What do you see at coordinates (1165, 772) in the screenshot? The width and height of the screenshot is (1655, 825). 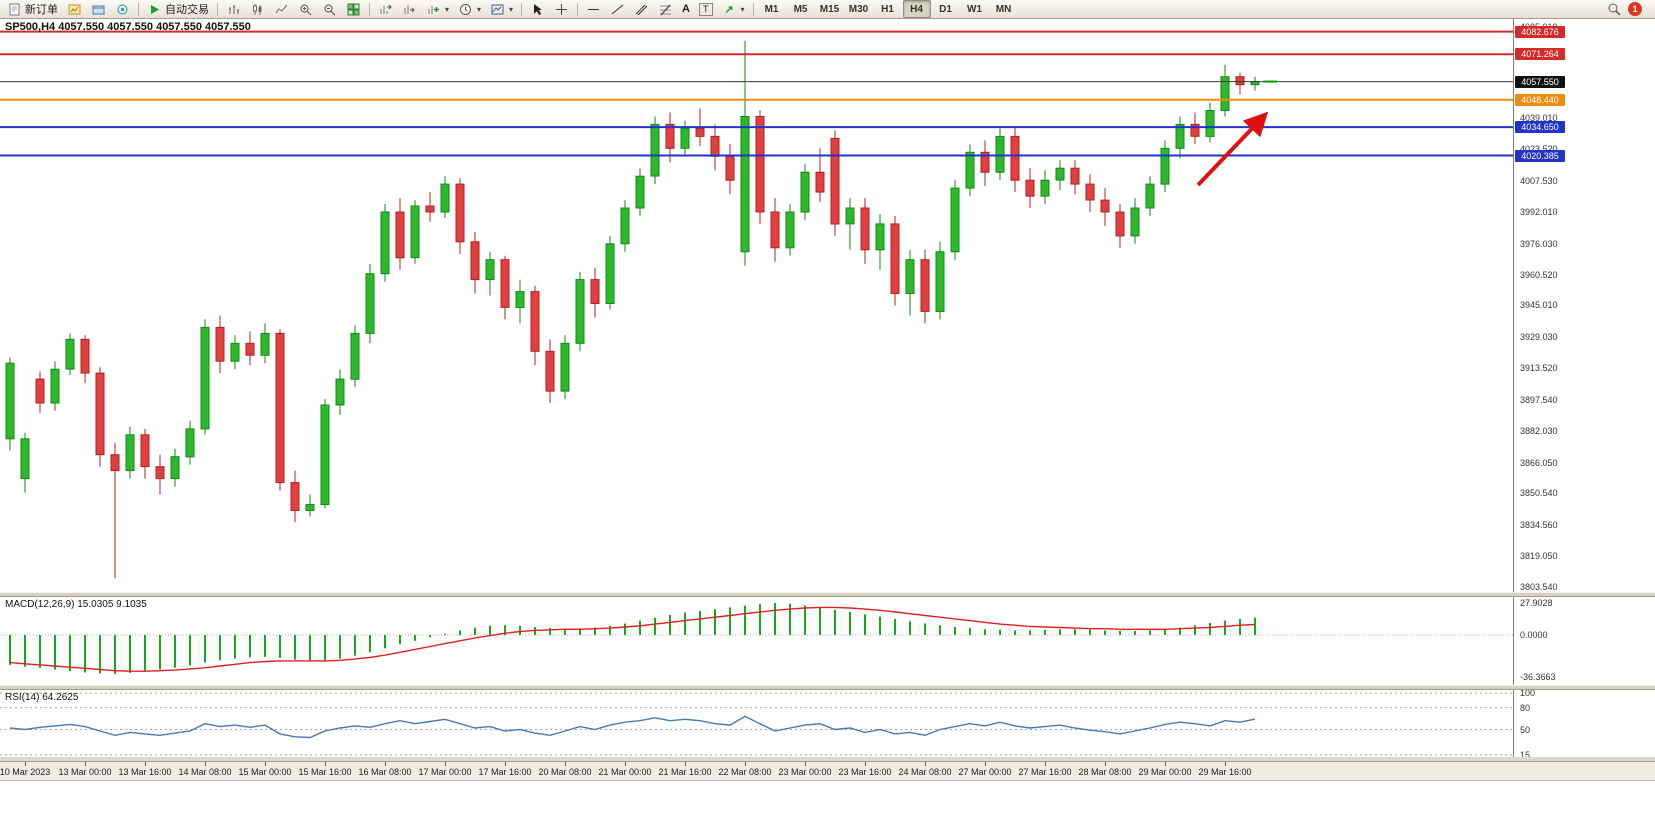 I see `time-tick-label: 29 Mar 00:00` at bounding box center [1165, 772].